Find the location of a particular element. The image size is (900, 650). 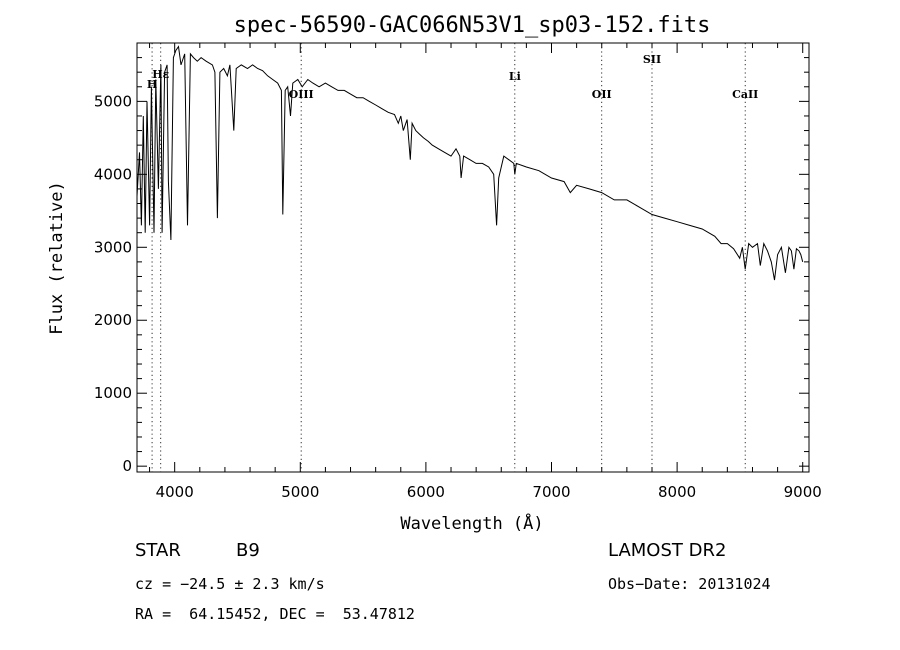

x-axis-label: Wavelength (Å) is located at coordinates (471, 523).